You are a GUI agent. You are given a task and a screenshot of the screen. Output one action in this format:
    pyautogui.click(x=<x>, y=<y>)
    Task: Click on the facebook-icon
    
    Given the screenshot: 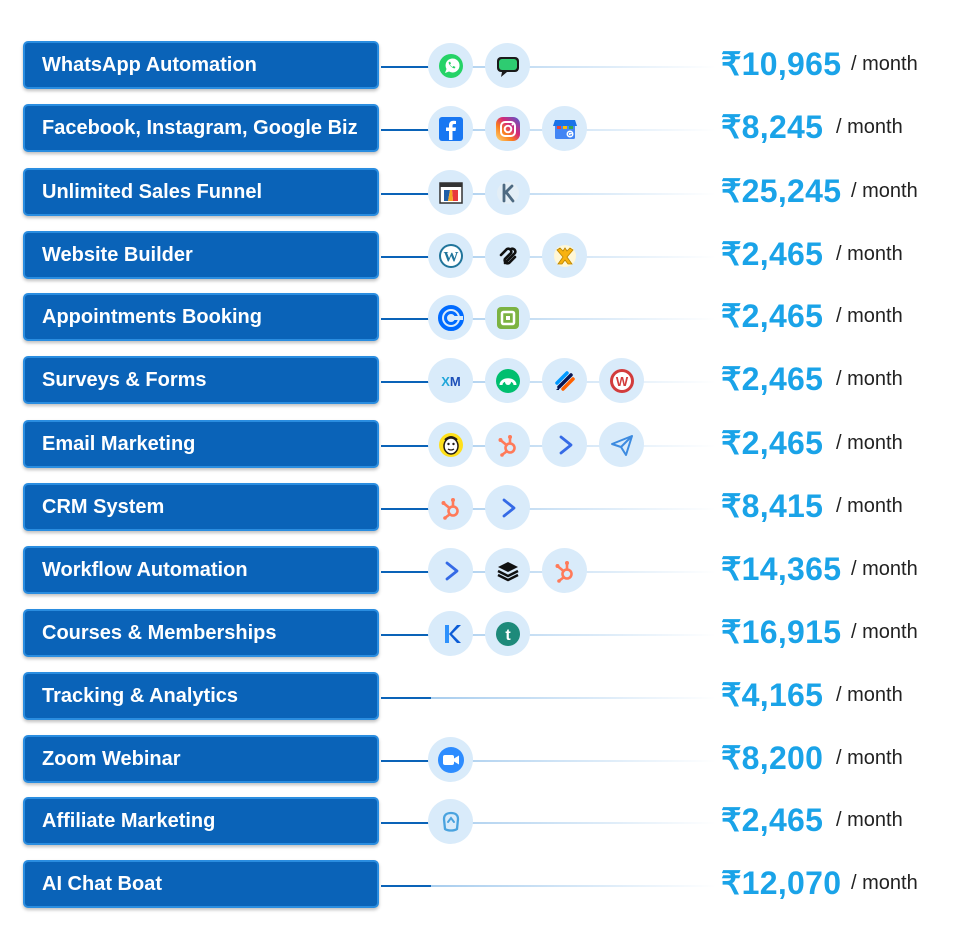 What is the action you would take?
    pyautogui.click(x=450, y=128)
    